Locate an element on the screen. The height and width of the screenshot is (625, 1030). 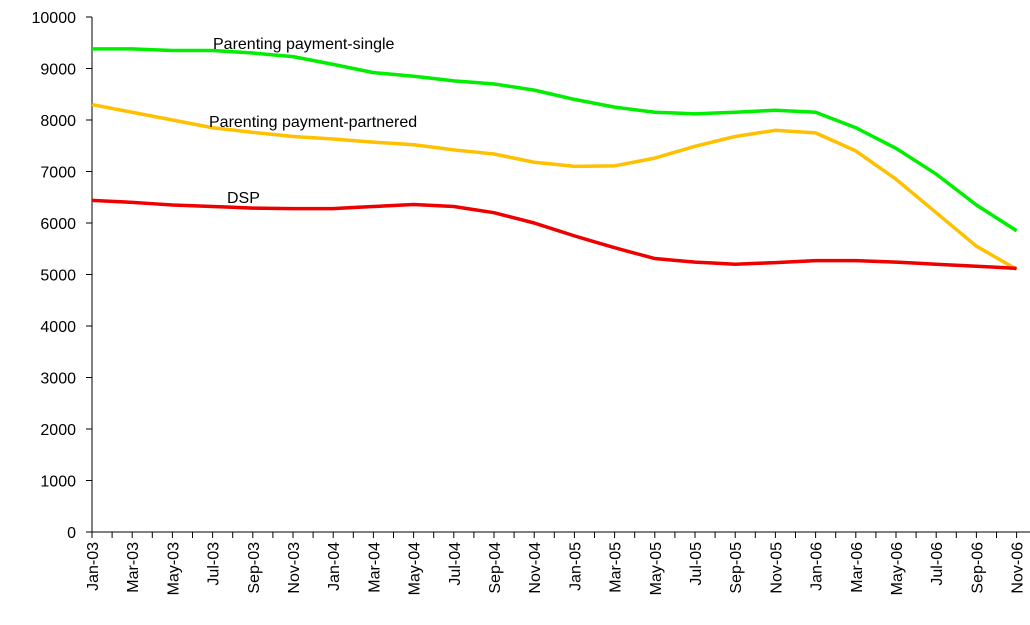
x-tick-label: Jan-04 is located at coordinates (334, 566).